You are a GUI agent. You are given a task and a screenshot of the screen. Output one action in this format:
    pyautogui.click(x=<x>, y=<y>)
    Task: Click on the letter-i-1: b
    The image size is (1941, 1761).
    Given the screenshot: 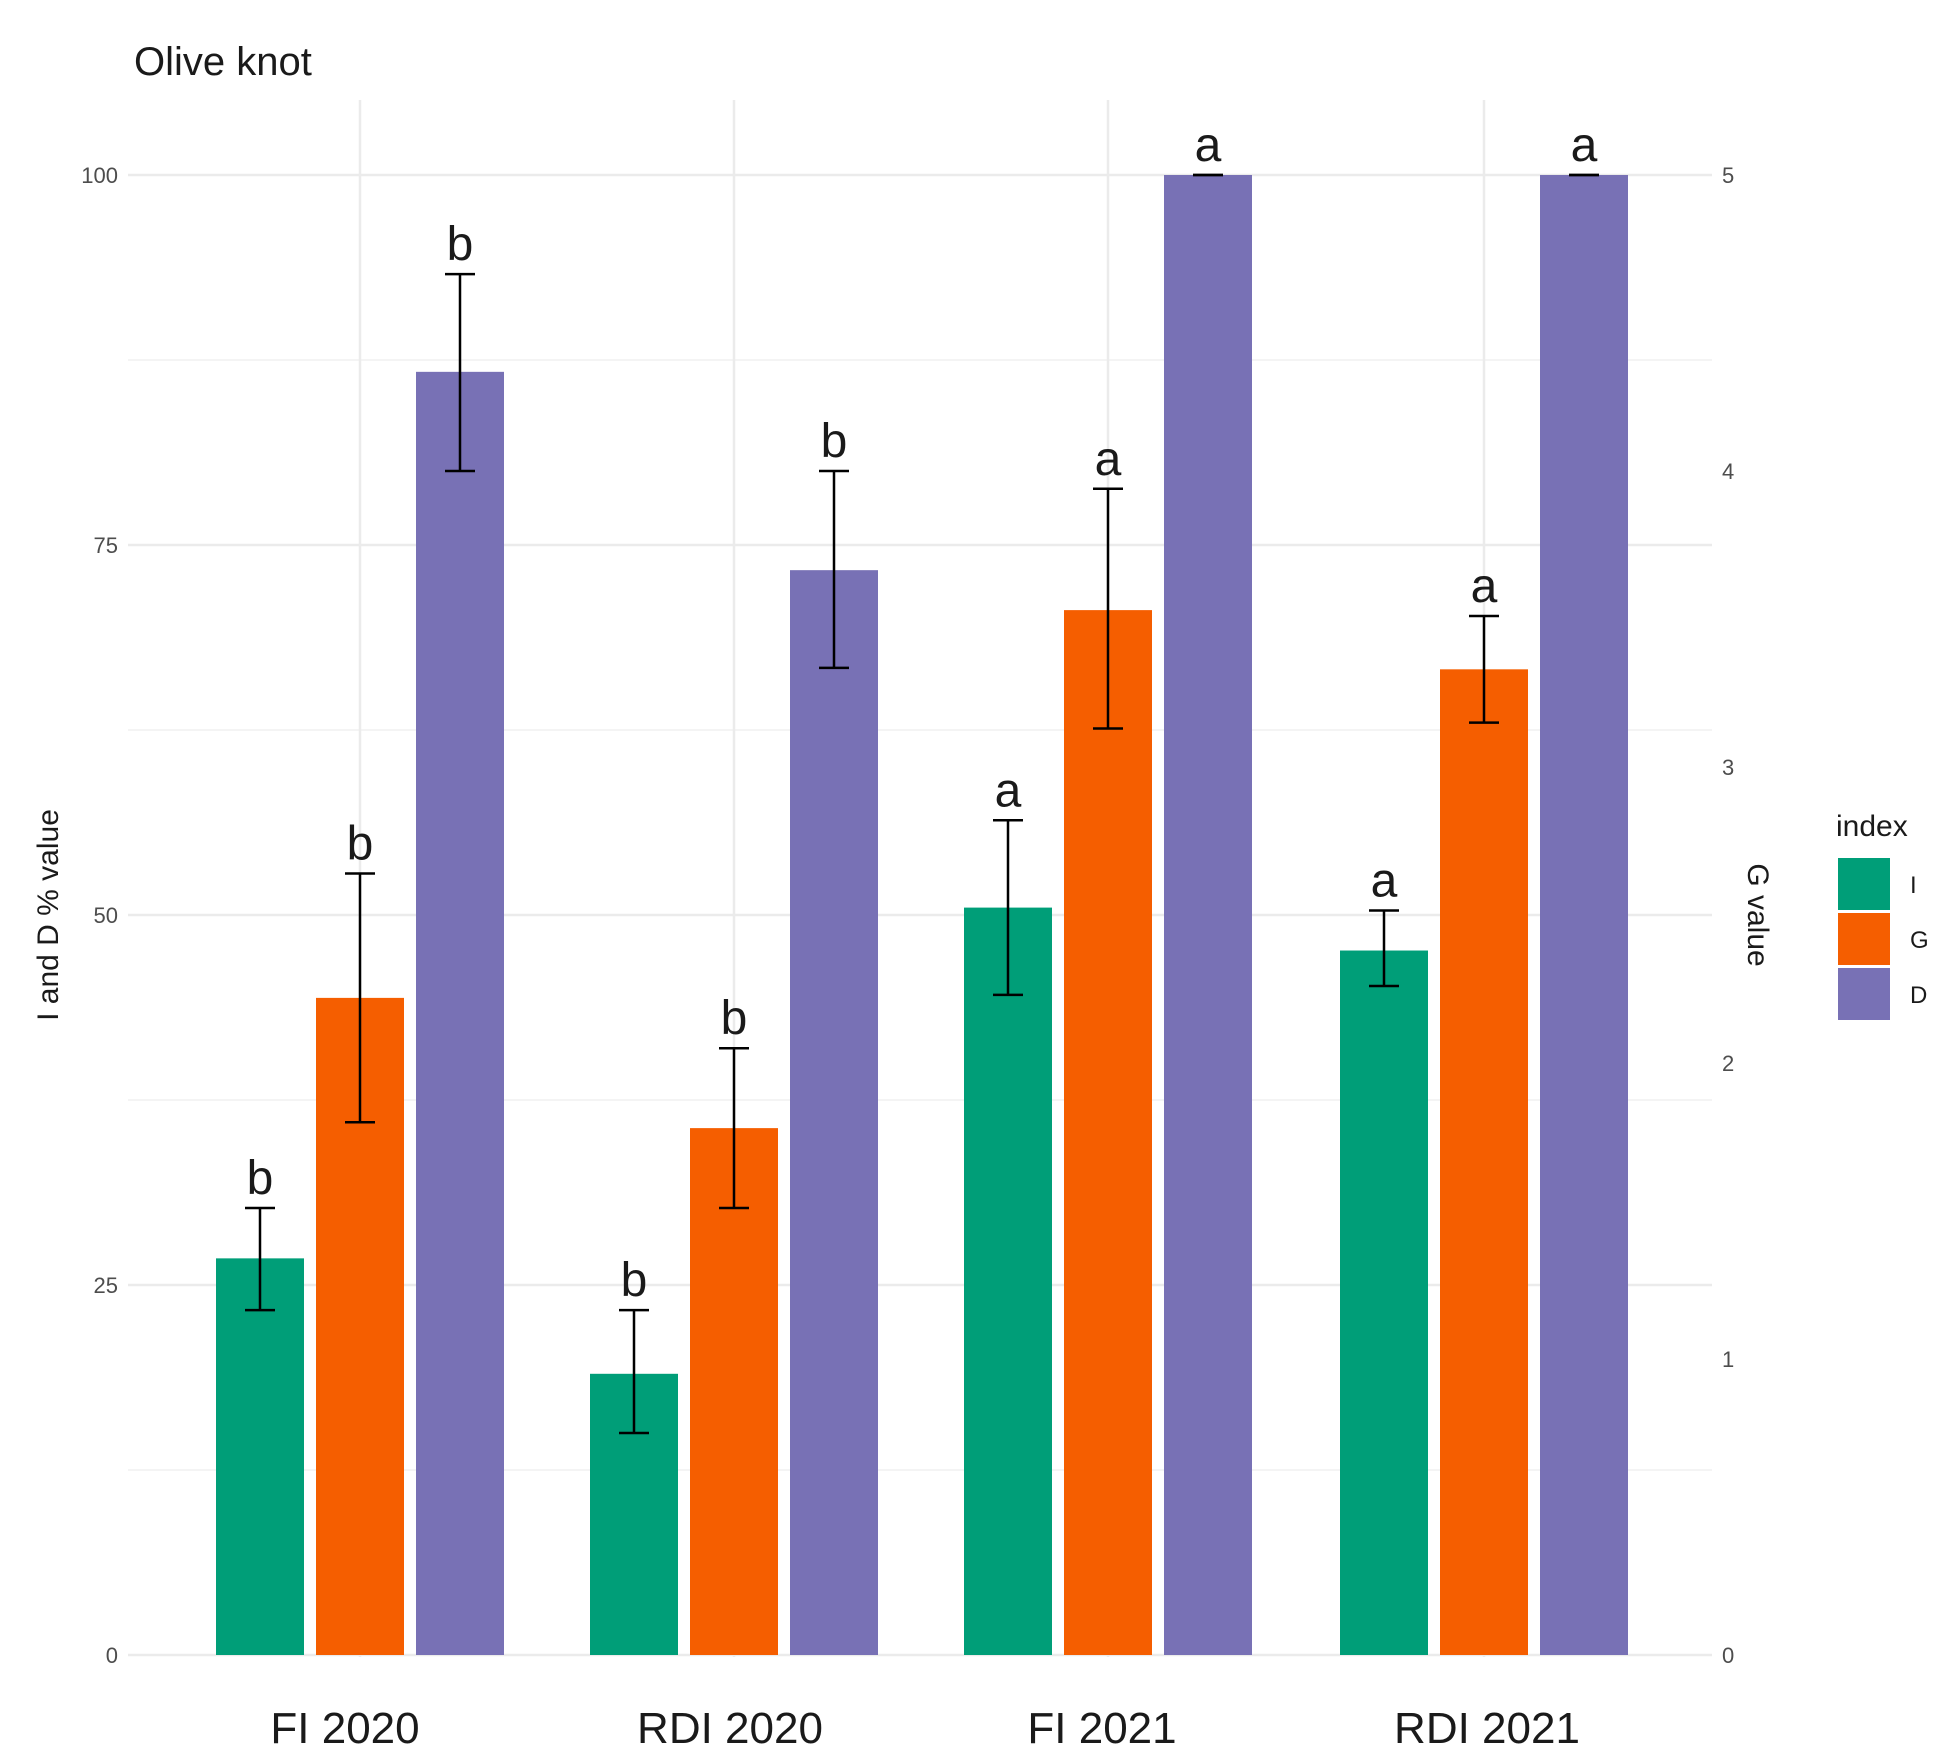 What is the action you would take?
    pyautogui.click(x=634, y=1280)
    